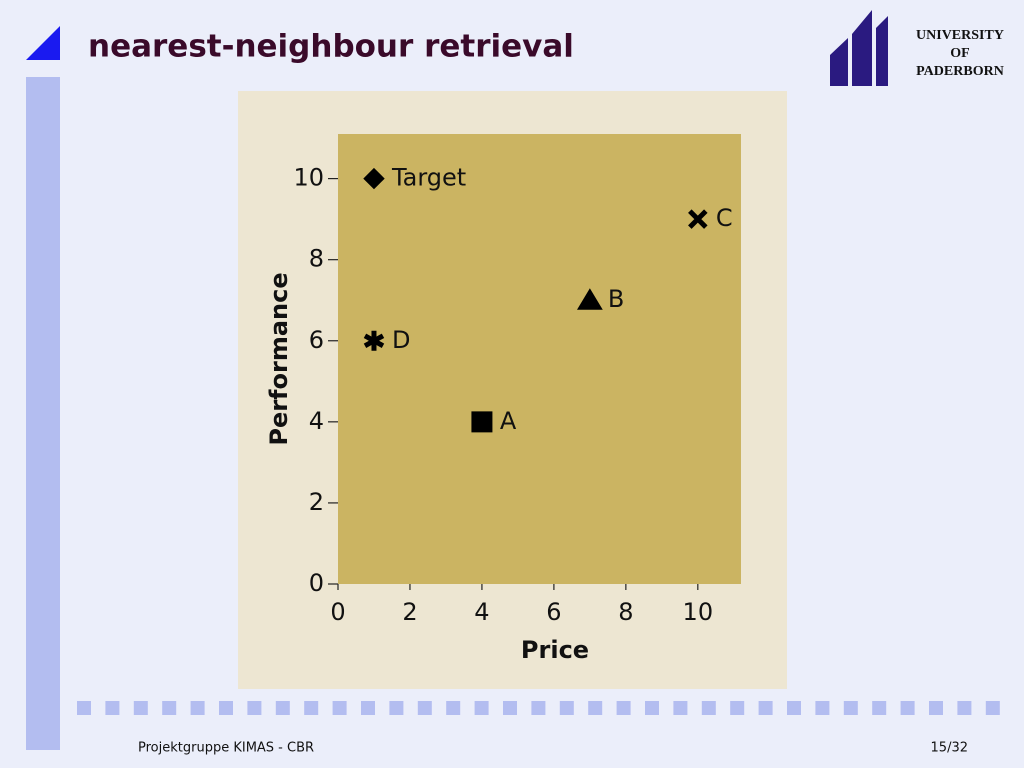 The height and width of the screenshot is (768, 1024). I want to click on point-label: D, so click(401, 340).